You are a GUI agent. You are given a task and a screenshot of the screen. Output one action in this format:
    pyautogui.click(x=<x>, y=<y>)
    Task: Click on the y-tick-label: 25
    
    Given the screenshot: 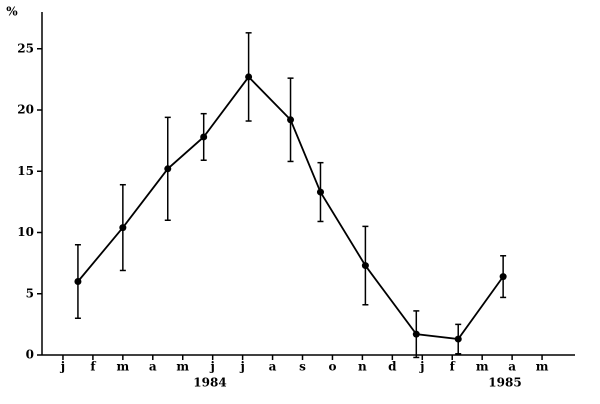 What is the action you would take?
    pyautogui.click(x=25, y=48)
    